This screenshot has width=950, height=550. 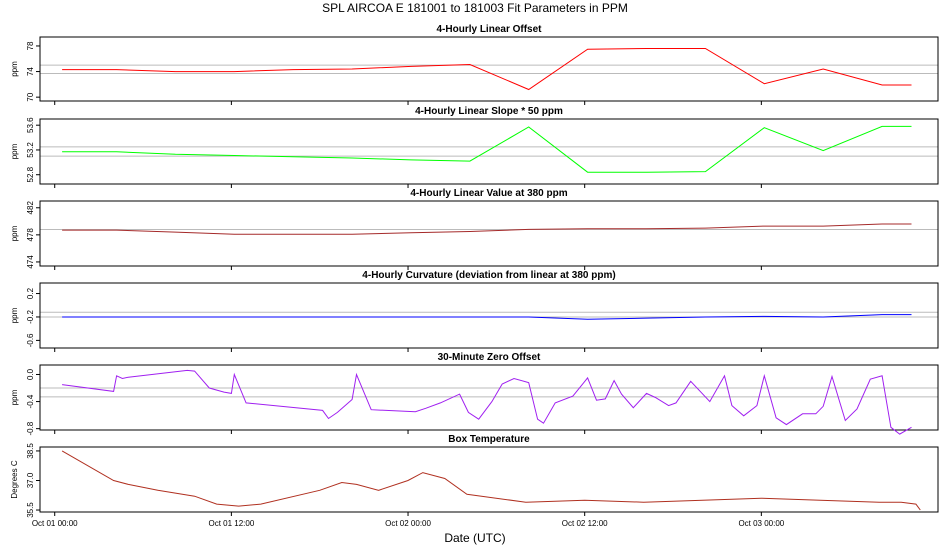 I want to click on y-tick-label: 474, so click(x=30, y=262).